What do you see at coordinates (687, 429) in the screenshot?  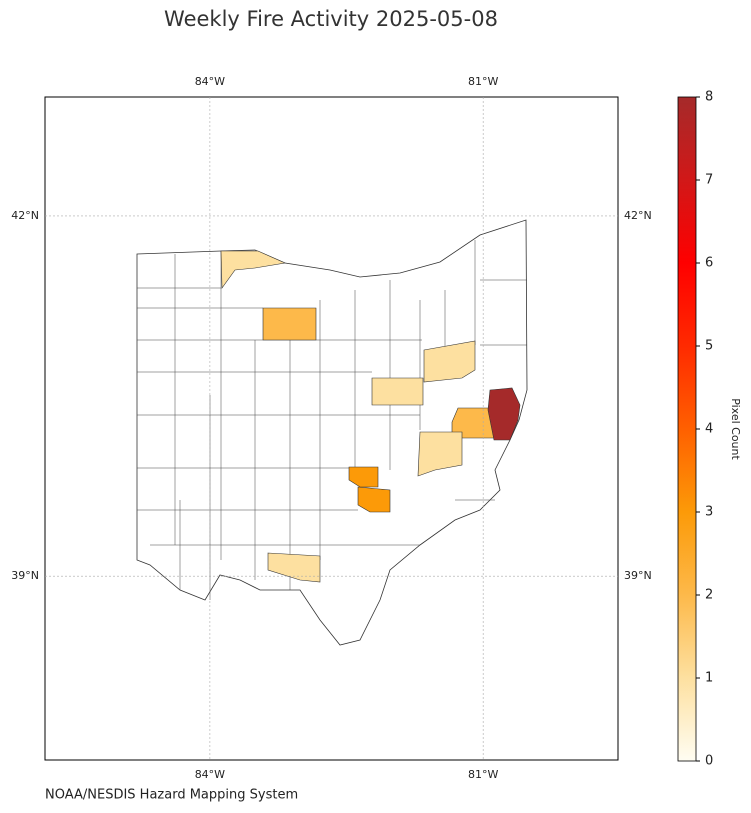 I see `colorbar` at bounding box center [687, 429].